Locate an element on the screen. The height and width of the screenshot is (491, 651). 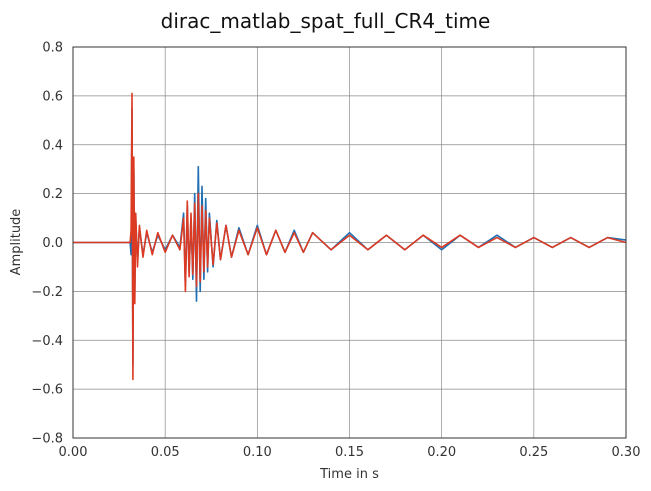
y-tick-label: −0.4 is located at coordinates (47, 341).